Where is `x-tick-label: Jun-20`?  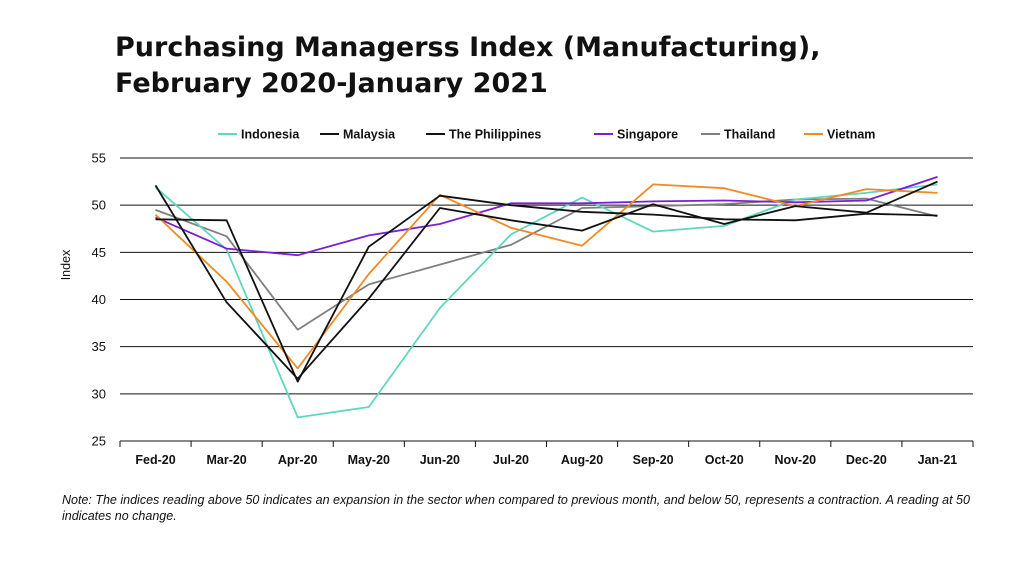
x-tick-label: Jun-20 is located at coordinates (440, 460).